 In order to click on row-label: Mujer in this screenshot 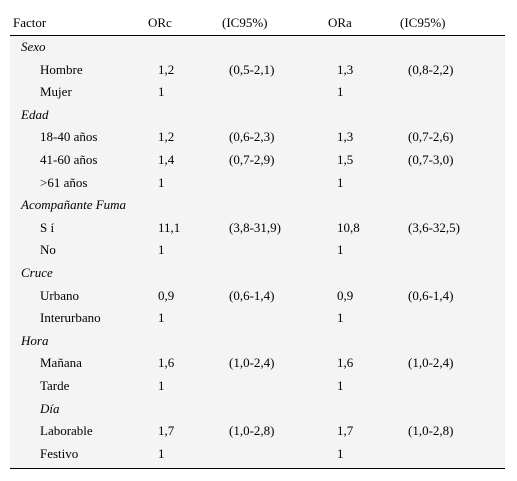, I will do `click(56, 92)`.